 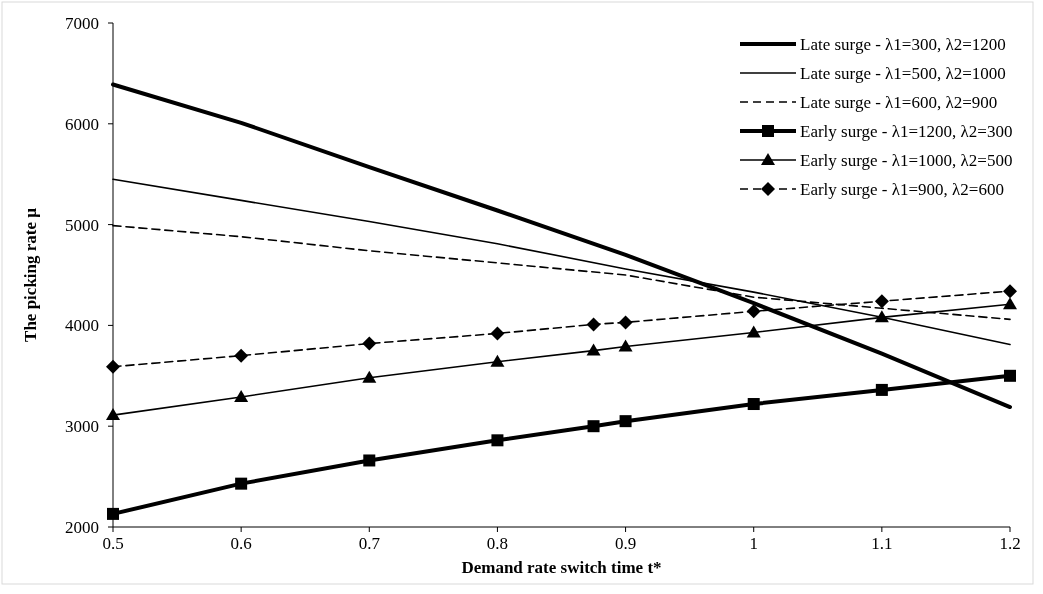 What do you see at coordinates (903, 73) in the screenshot?
I see `legend-label: Late surge - λ1=500, λ2=1000` at bounding box center [903, 73].